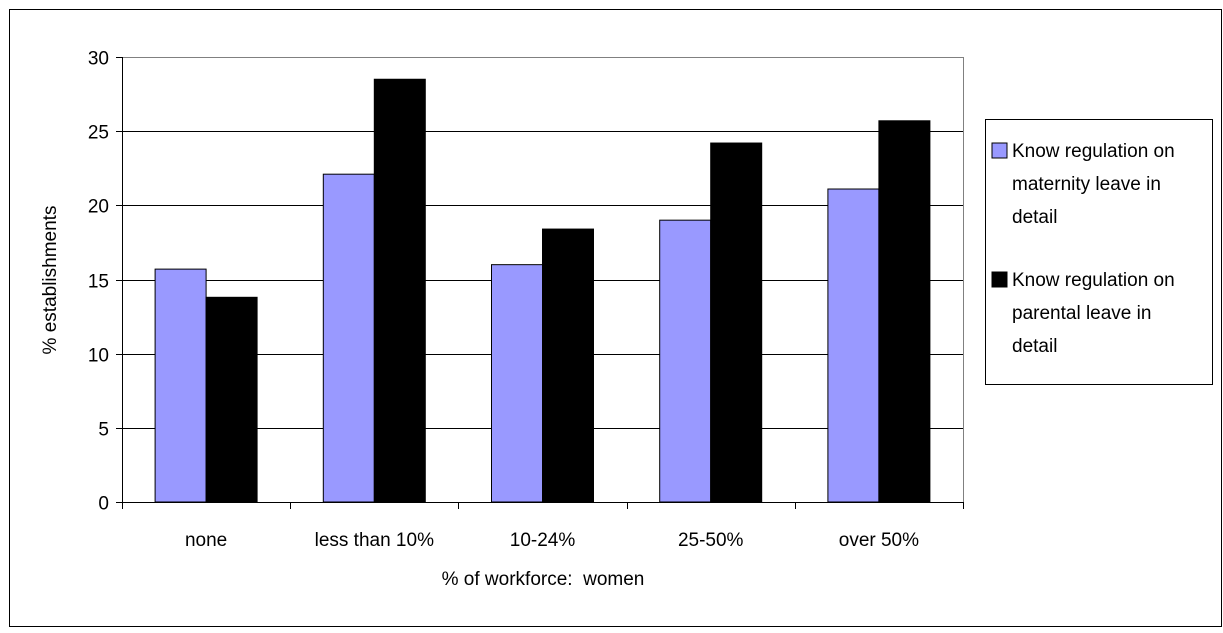 This screenshot has height=633, width=1223. What do you see at coordinates (103, 504) in the screenshot?
I see `y-tick-label: 0` at bounding box center [103, 504].